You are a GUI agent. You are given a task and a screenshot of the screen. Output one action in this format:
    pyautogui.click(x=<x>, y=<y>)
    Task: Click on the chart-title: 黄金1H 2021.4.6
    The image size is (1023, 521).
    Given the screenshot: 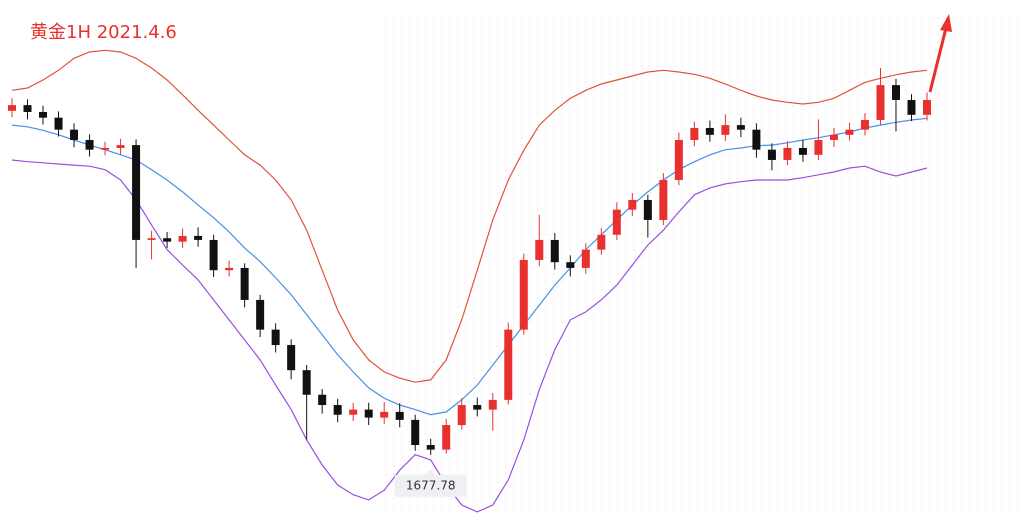 What is the action you would take?
    pyautogui.click(x=103, y=32)
    